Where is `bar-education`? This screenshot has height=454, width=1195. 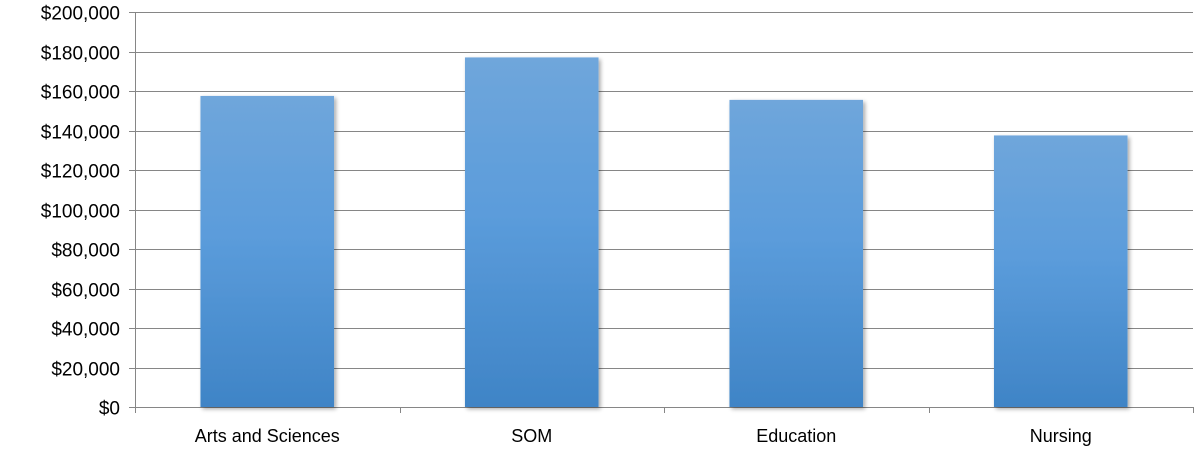
bar-education is located at coordinates (796, 253).